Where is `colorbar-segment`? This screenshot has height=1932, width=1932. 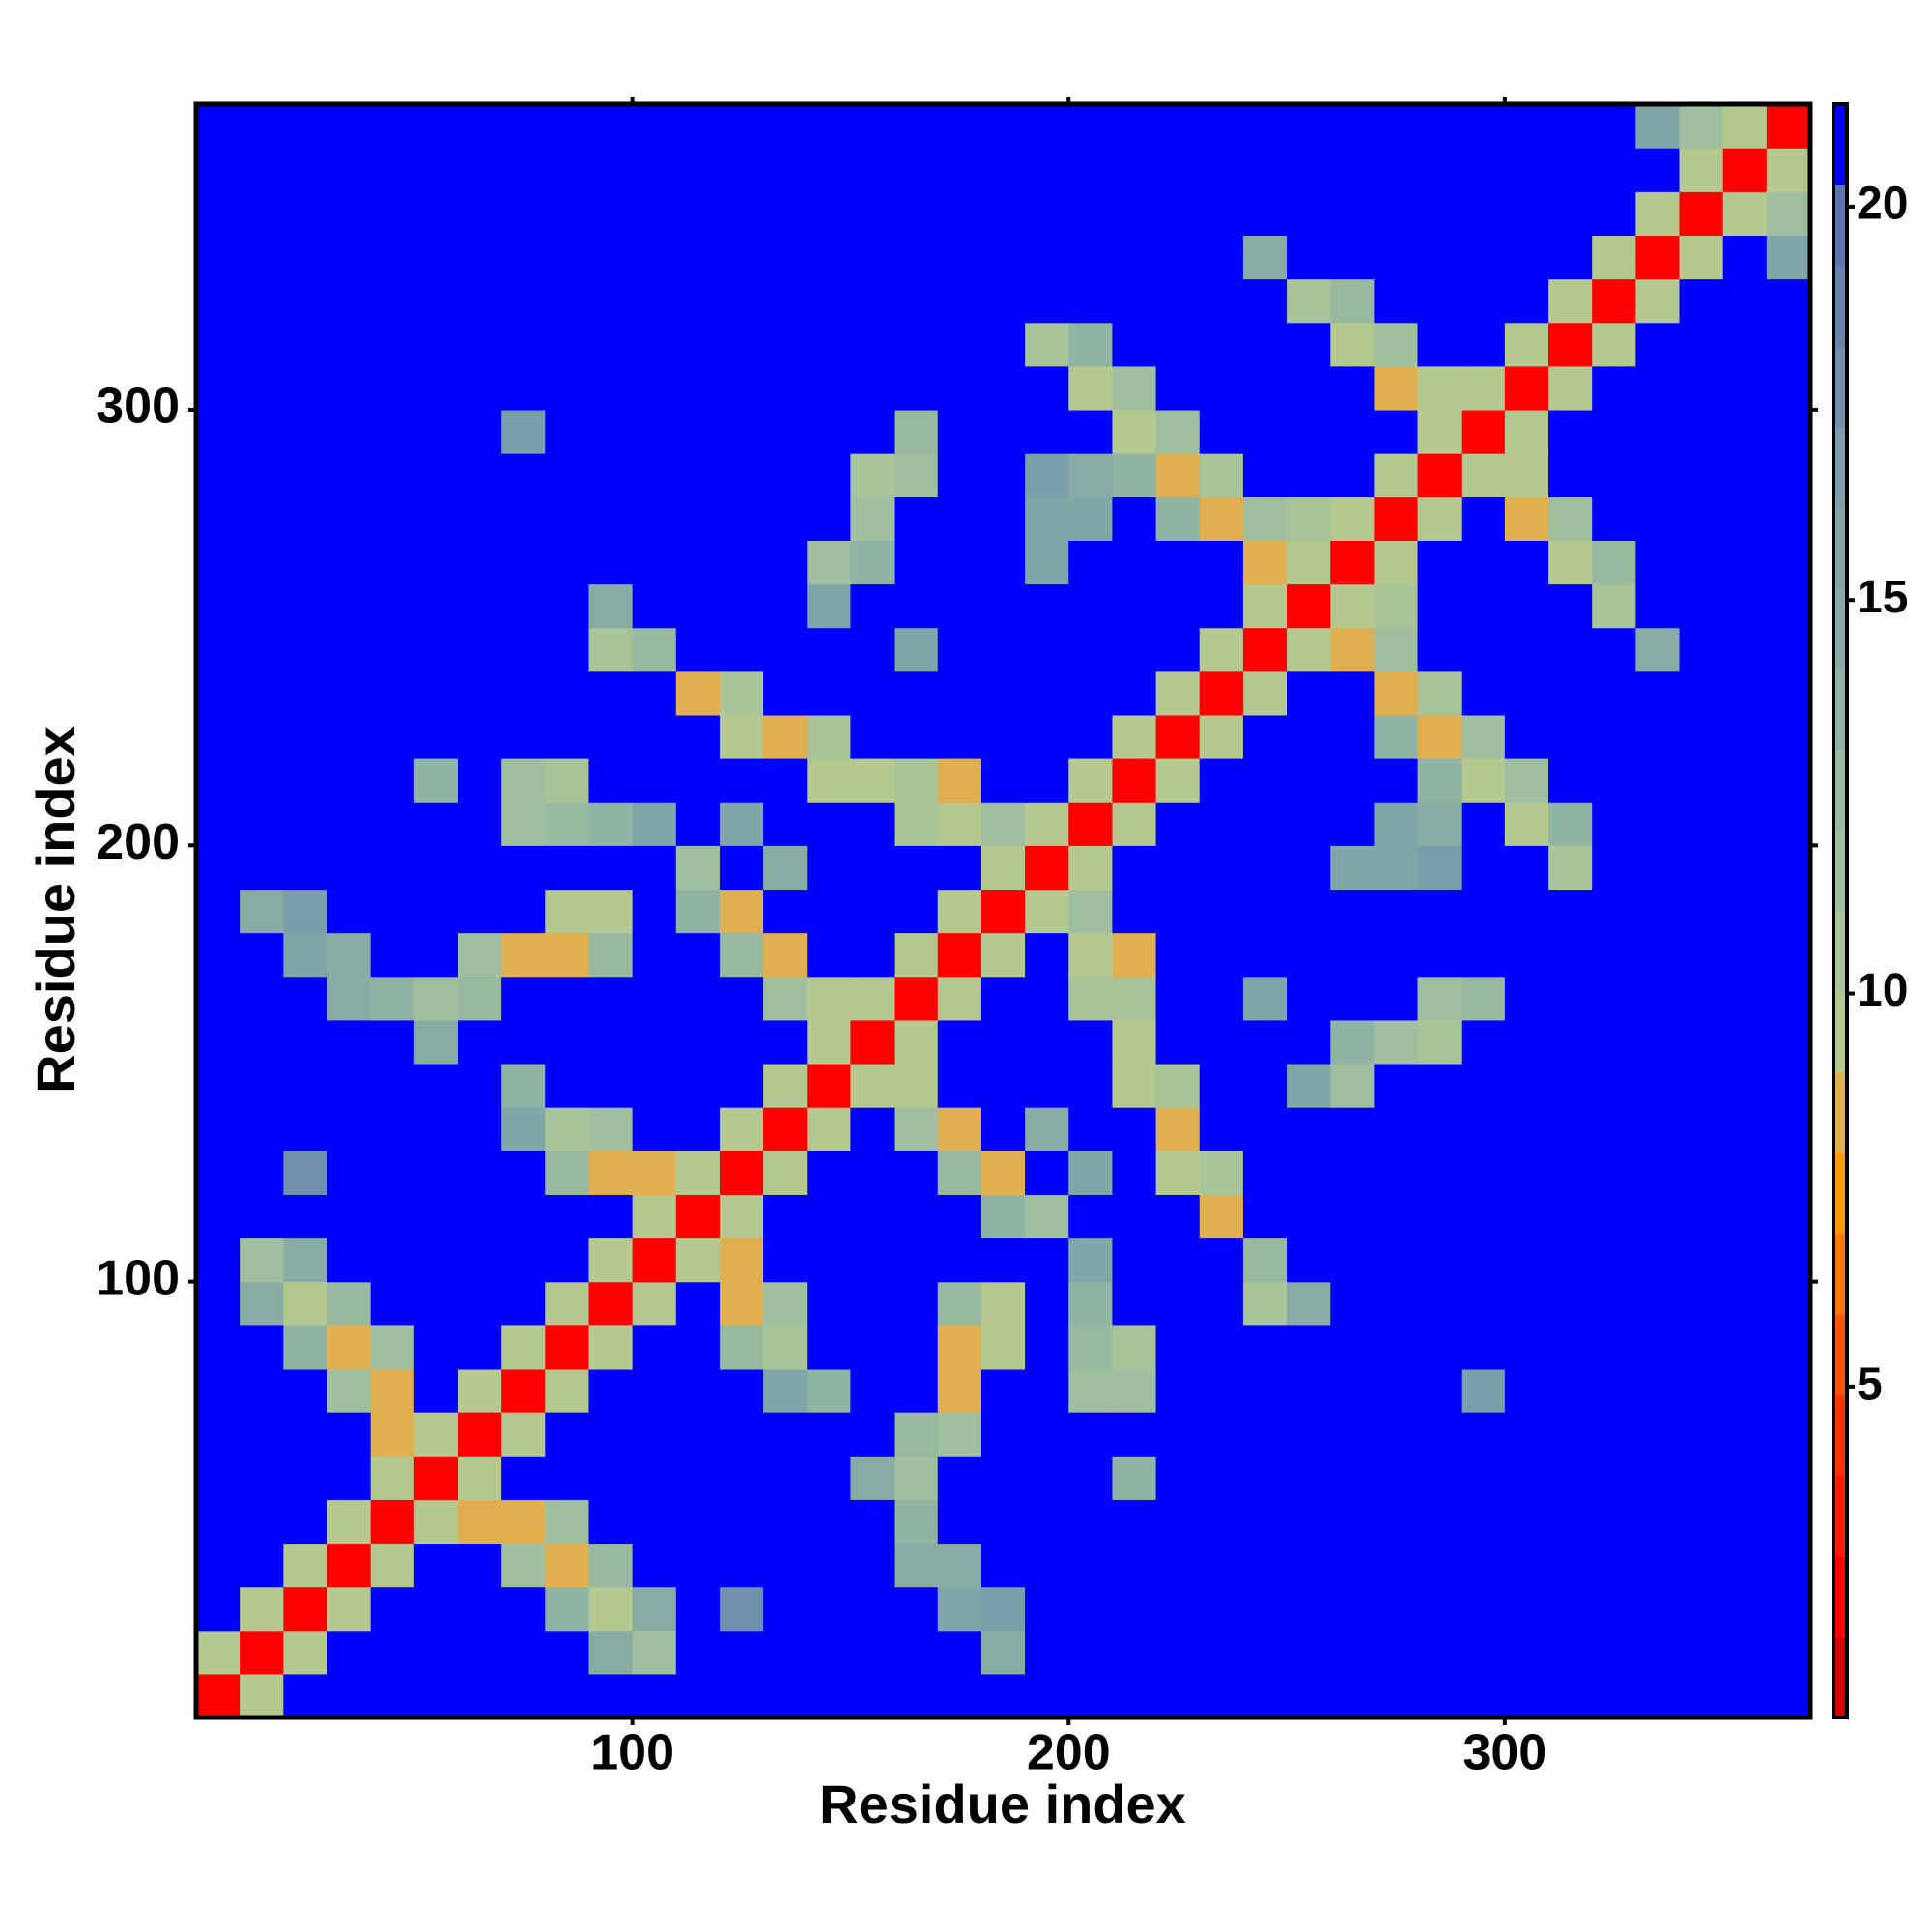
colorbar-segment is located at coordinates (1840, 226).